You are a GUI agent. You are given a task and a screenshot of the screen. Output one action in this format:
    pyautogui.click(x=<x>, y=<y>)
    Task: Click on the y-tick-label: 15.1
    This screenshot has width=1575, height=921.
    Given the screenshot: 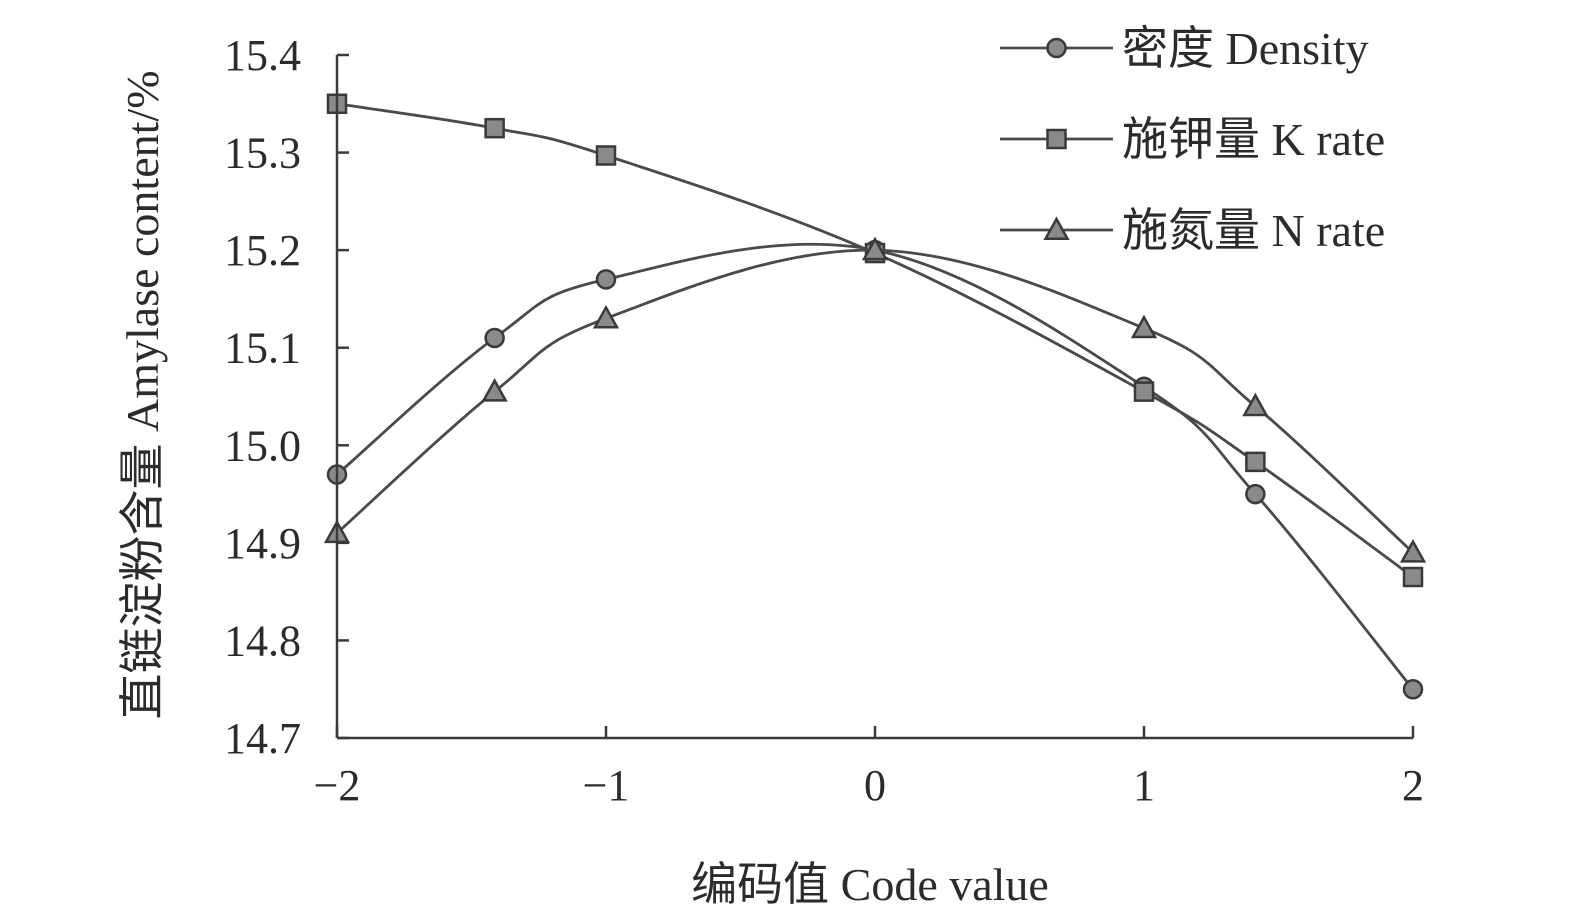 What is the action you would take?
    pyautogui.click(x=262, y=348)
    